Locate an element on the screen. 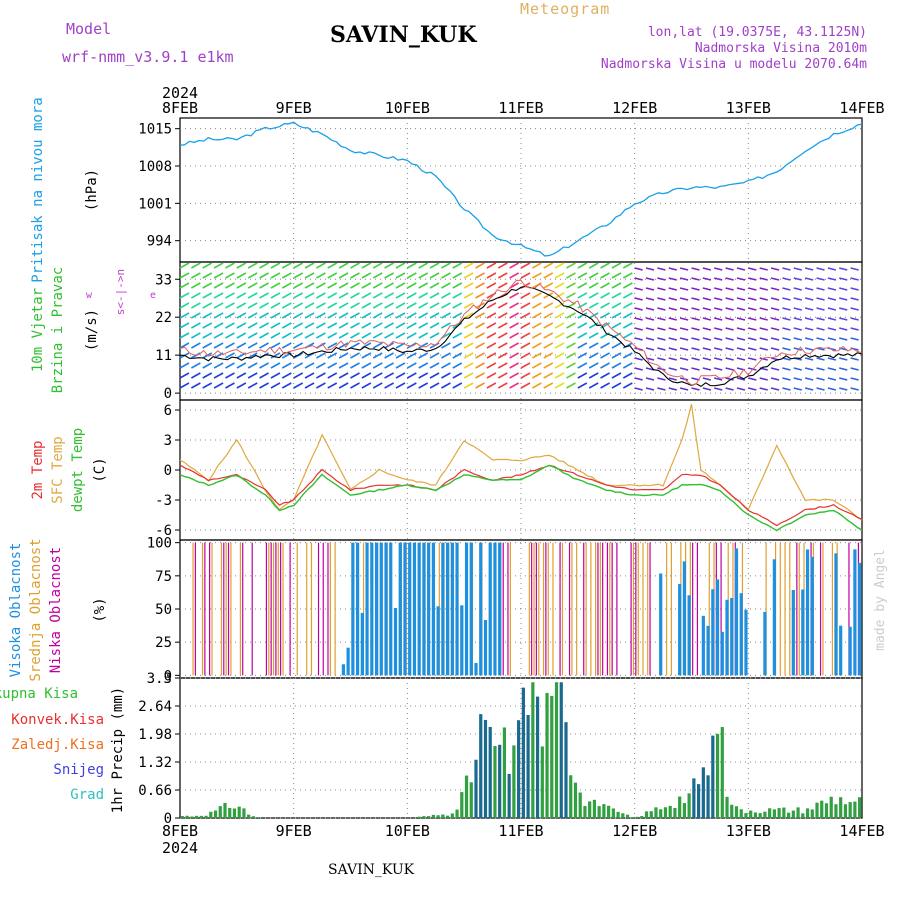 This screenshot has height=900, width=900. altitude-label: Nadmorska Visina 2010m is located at coordinates (780, 48).